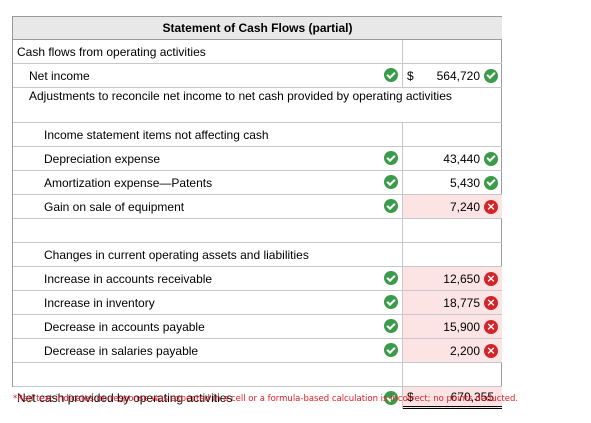  I want to click on inventory-label-cell: Increase in inventory, so click(208, 302).